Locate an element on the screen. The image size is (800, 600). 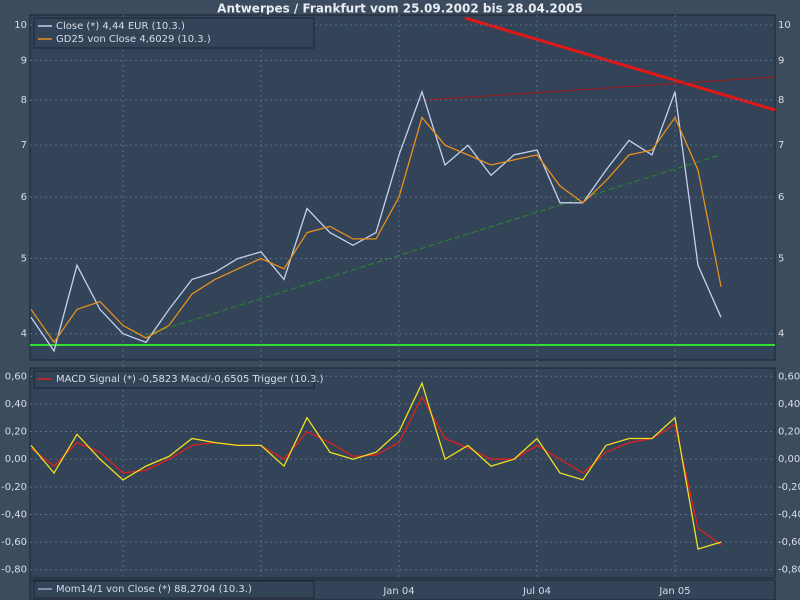
legend: Mom14/1 von Close (*) 88,2704 (10.3.) is located at coordinates (174, 589).